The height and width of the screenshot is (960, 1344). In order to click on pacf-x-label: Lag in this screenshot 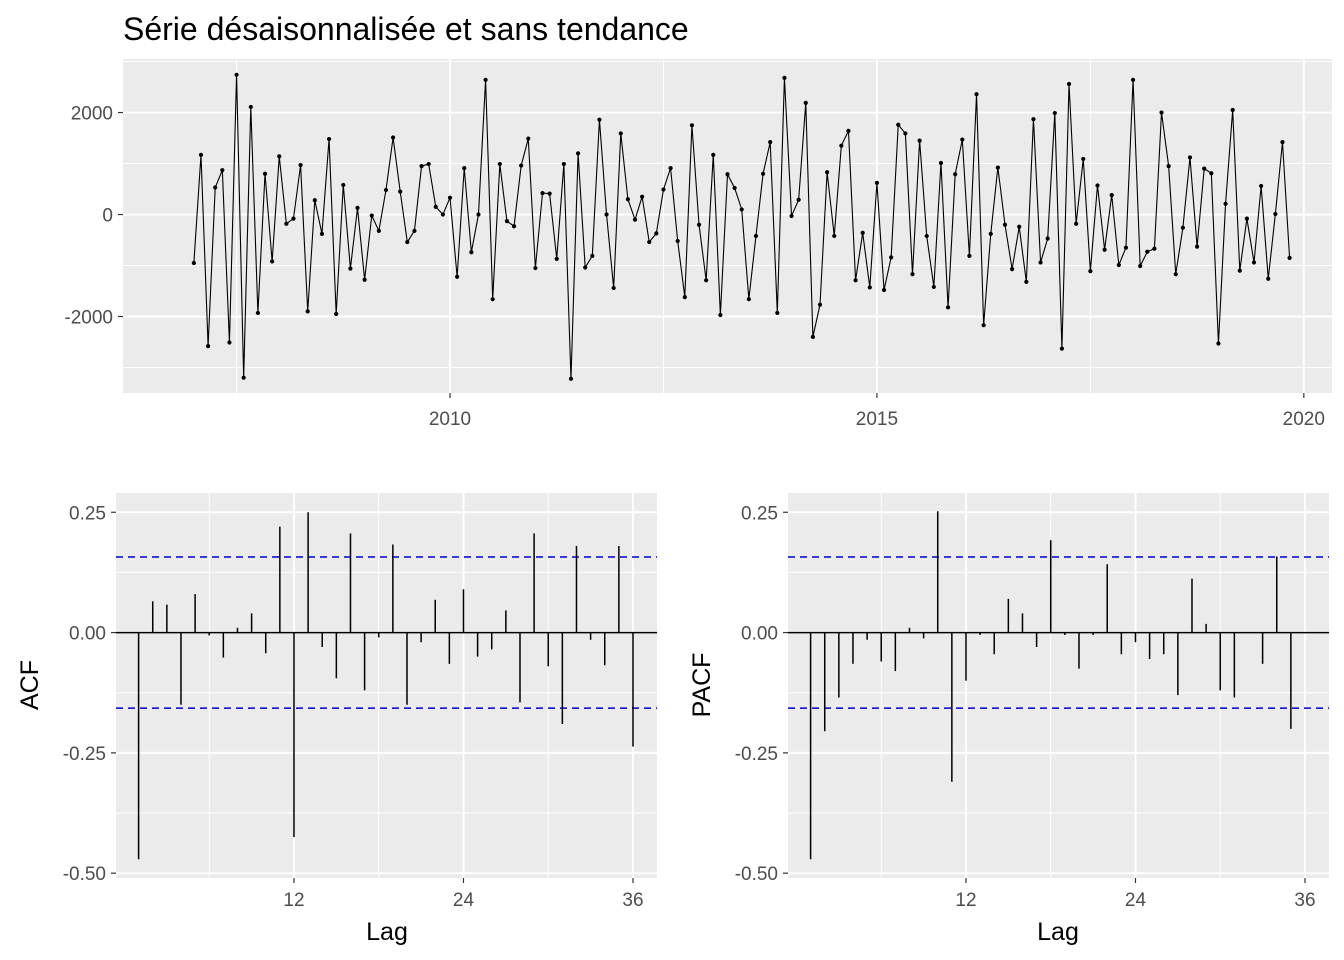, I will do `click(1058, 932)`.